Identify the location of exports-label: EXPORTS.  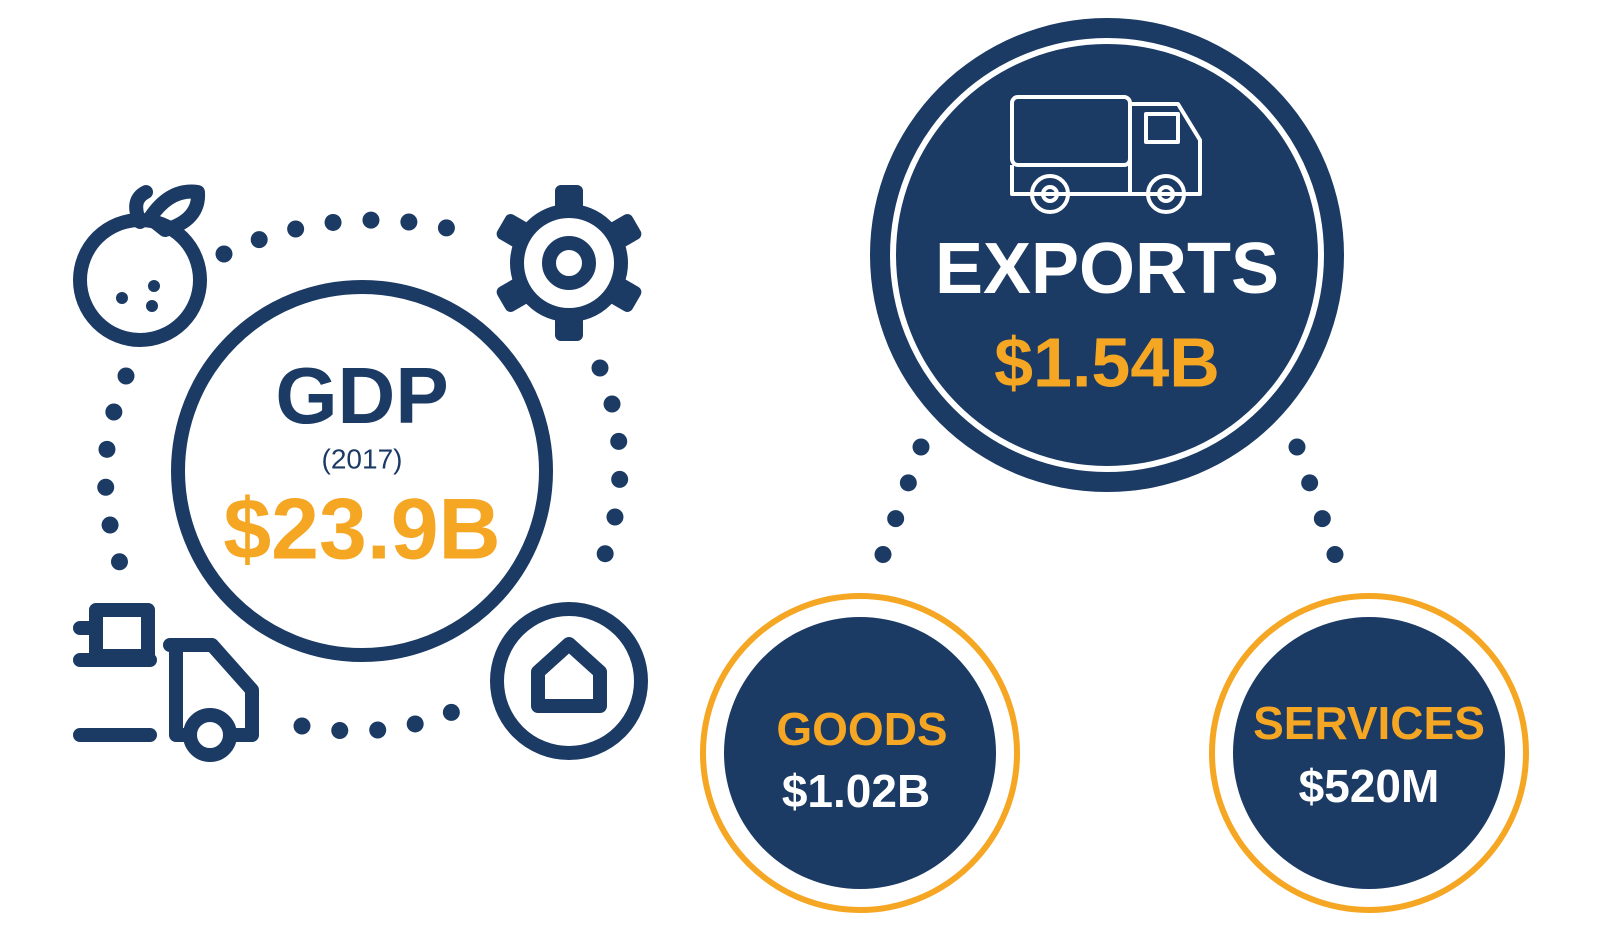
(1107, 269).